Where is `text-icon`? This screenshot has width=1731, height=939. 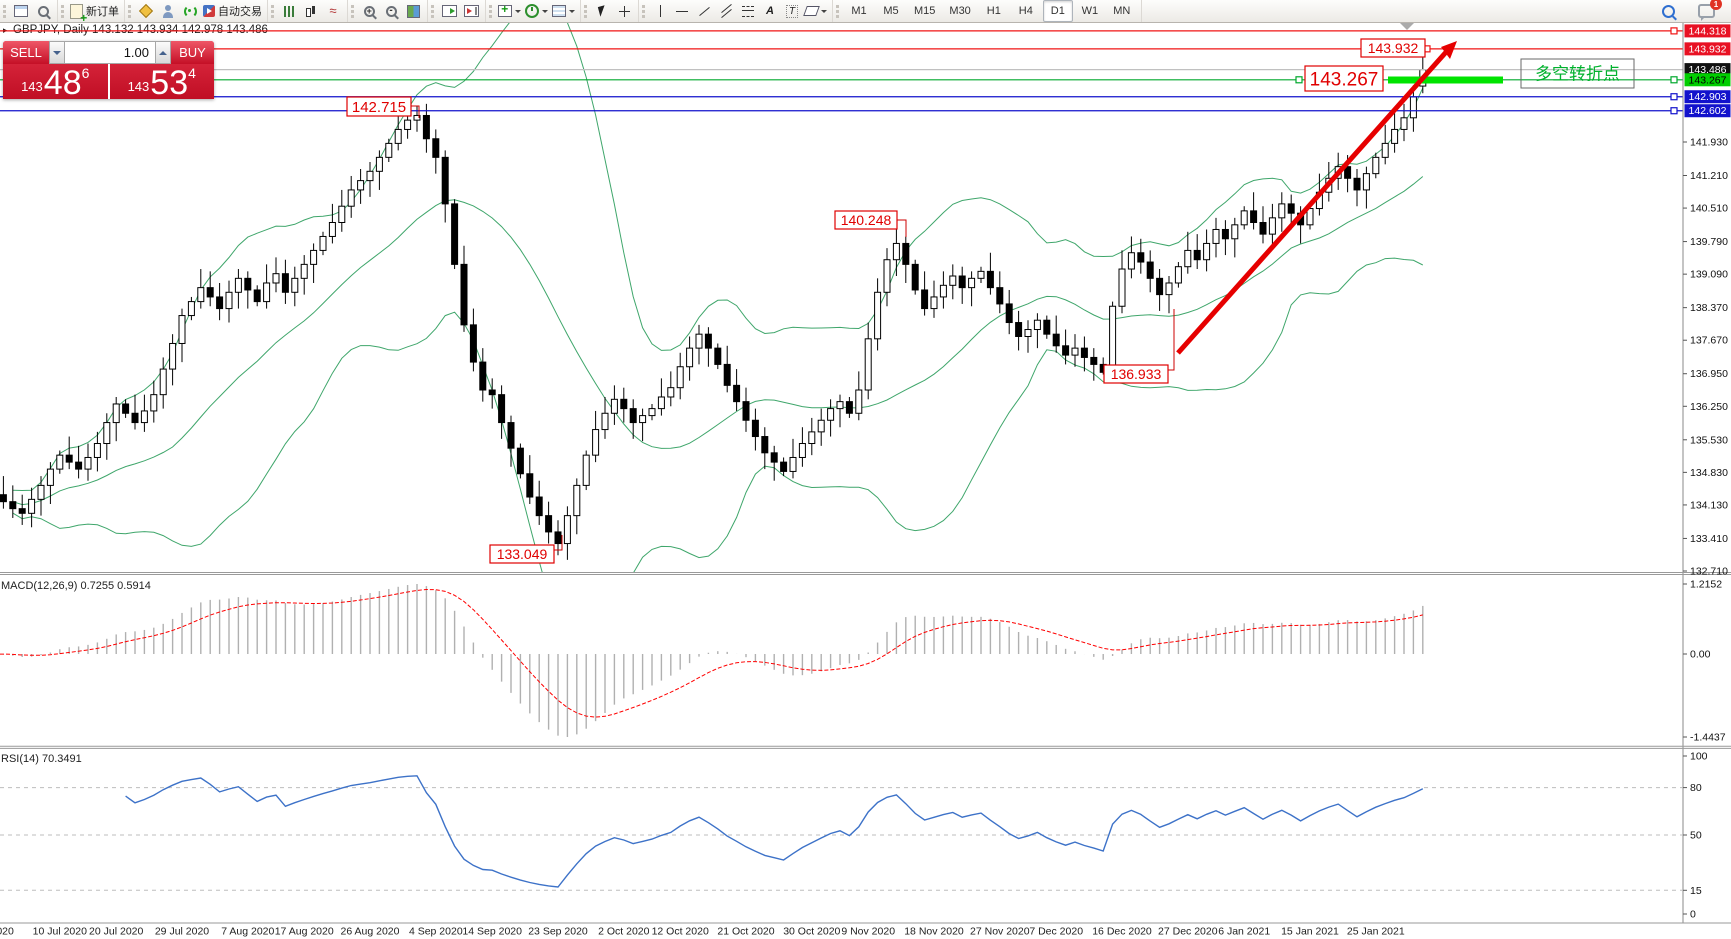 text-icon is located at coordinates (770, 11).